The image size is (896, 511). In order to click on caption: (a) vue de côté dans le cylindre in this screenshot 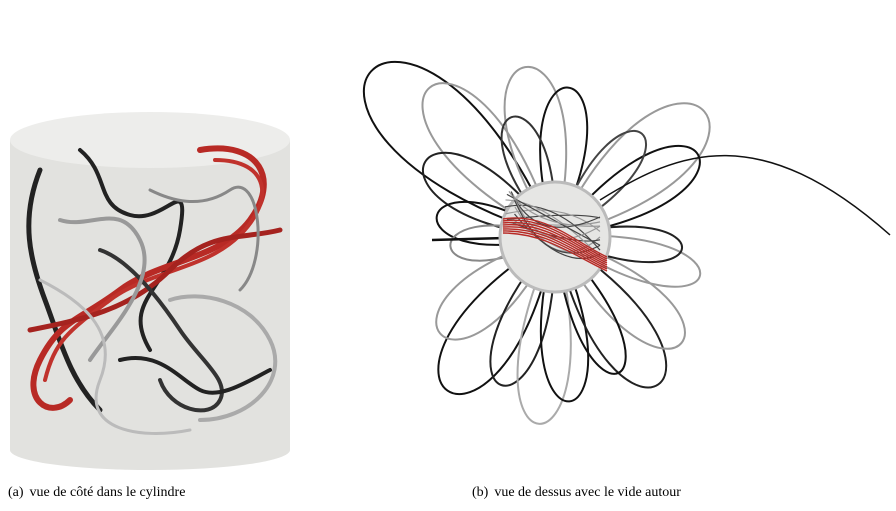, I will do `click(96, 492)`.